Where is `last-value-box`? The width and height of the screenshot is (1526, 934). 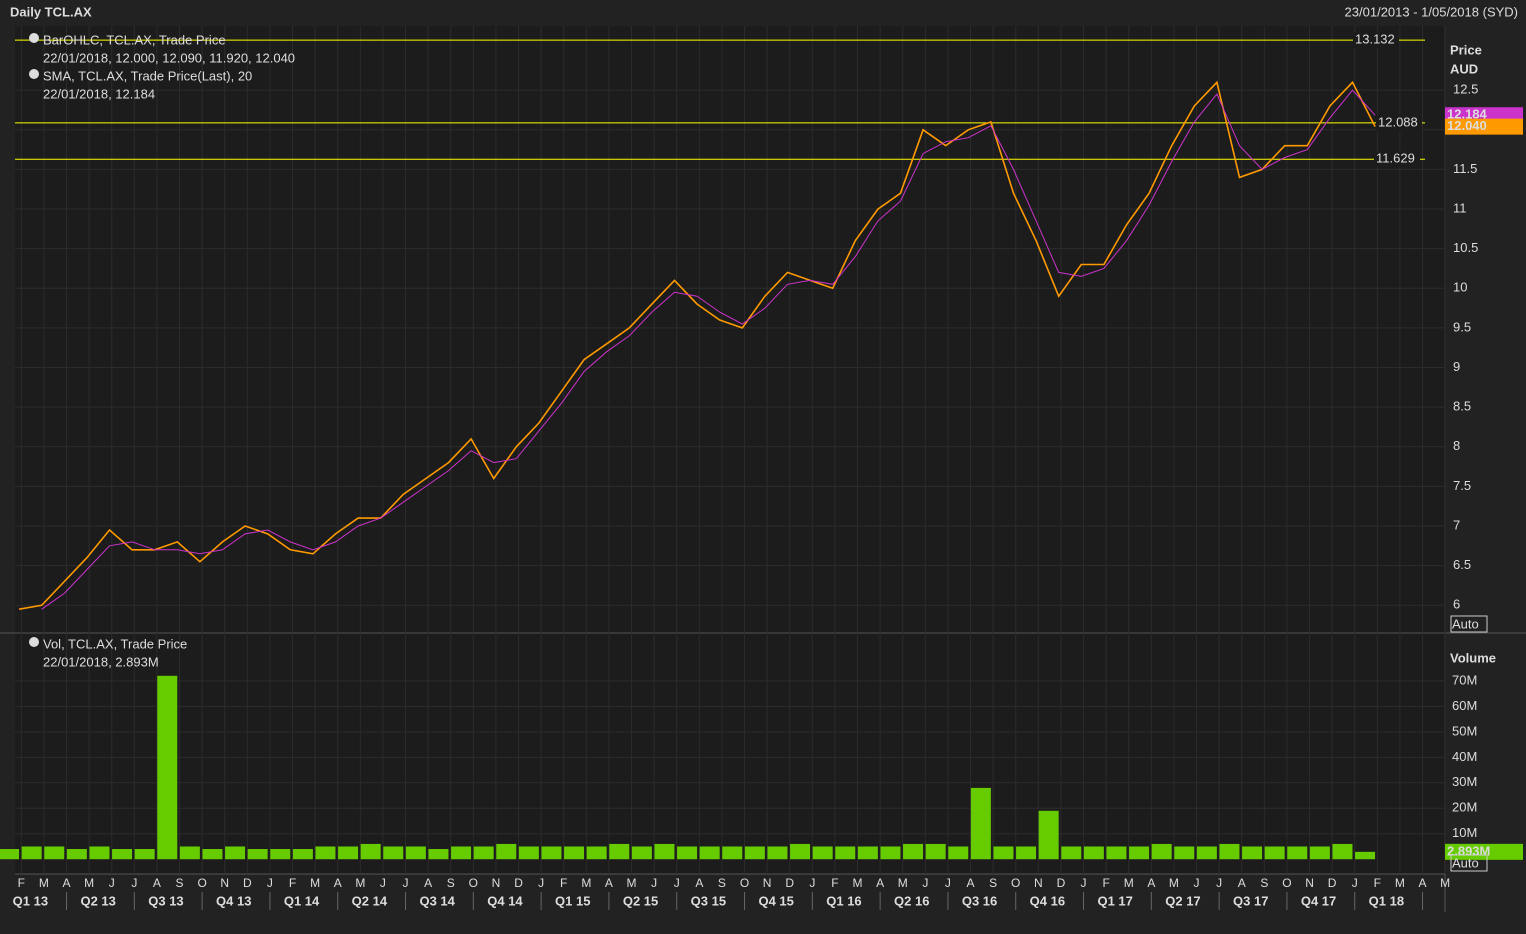 last-value-box is located at coordinates (1484, 126).